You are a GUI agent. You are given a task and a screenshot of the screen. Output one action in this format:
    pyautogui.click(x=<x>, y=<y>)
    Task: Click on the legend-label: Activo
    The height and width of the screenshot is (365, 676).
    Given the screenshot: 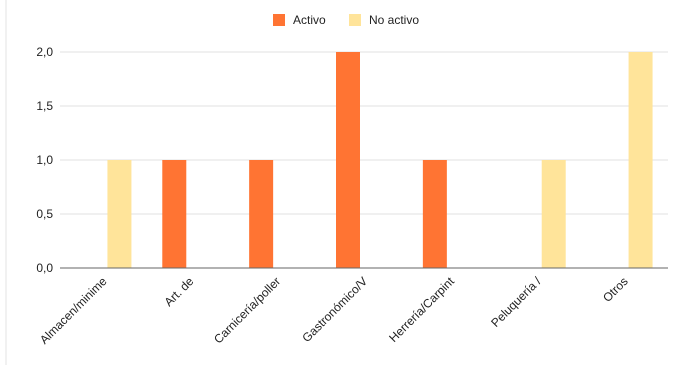 What is the action you would take?
    pyautogui.click(x=309, y=20)
    